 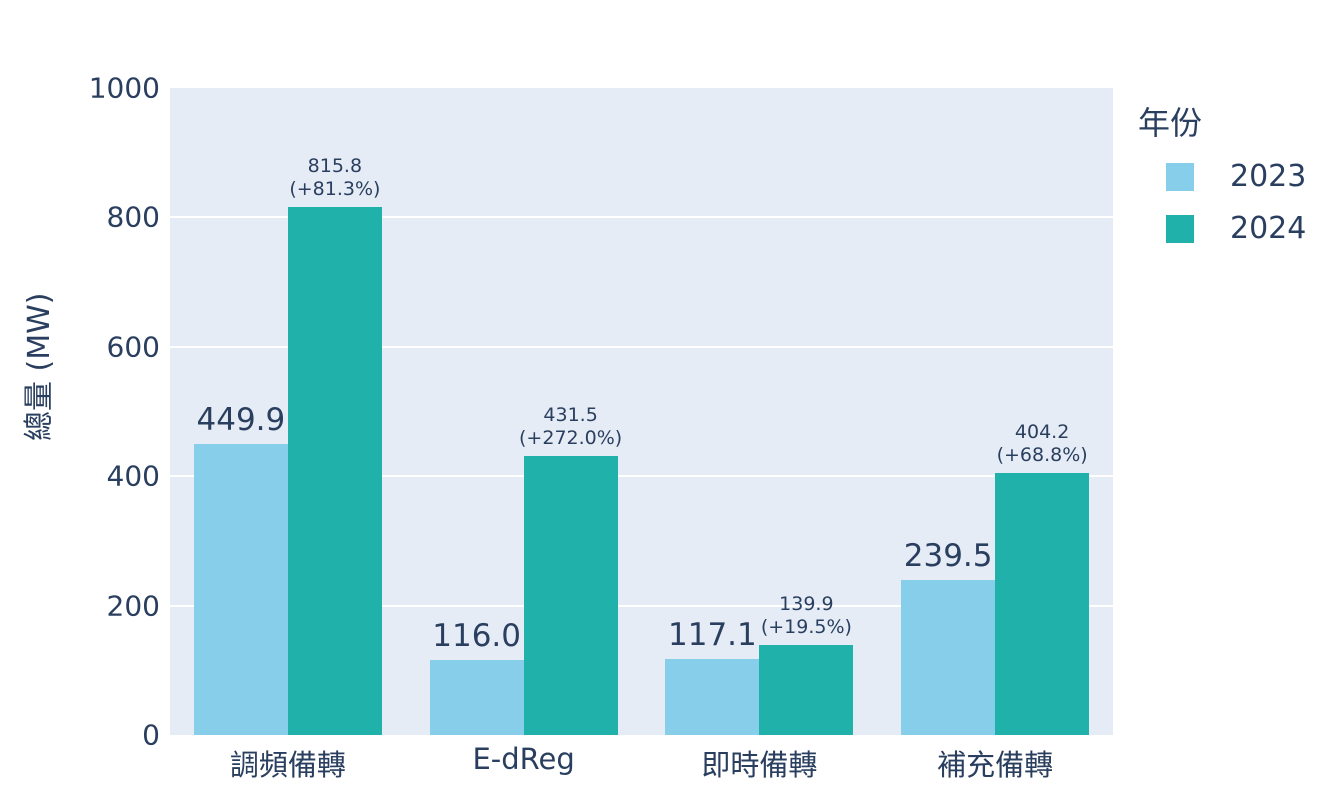 I want to click on y-tick-label: 0, so click(x=151, y=735).